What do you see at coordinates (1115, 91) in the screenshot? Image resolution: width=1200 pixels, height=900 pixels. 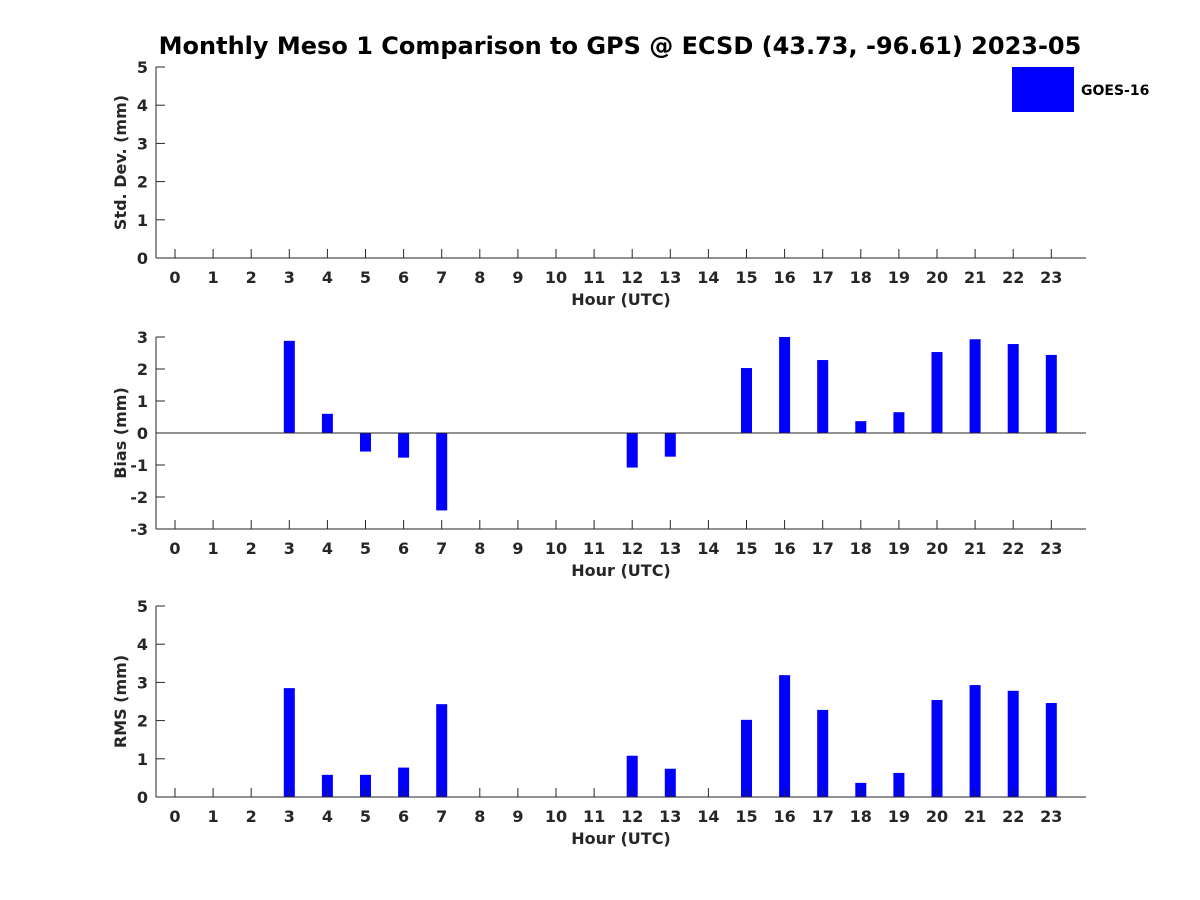 I see `legend-label-goes-16: GOES-16` at bounding box center [1115, 91].